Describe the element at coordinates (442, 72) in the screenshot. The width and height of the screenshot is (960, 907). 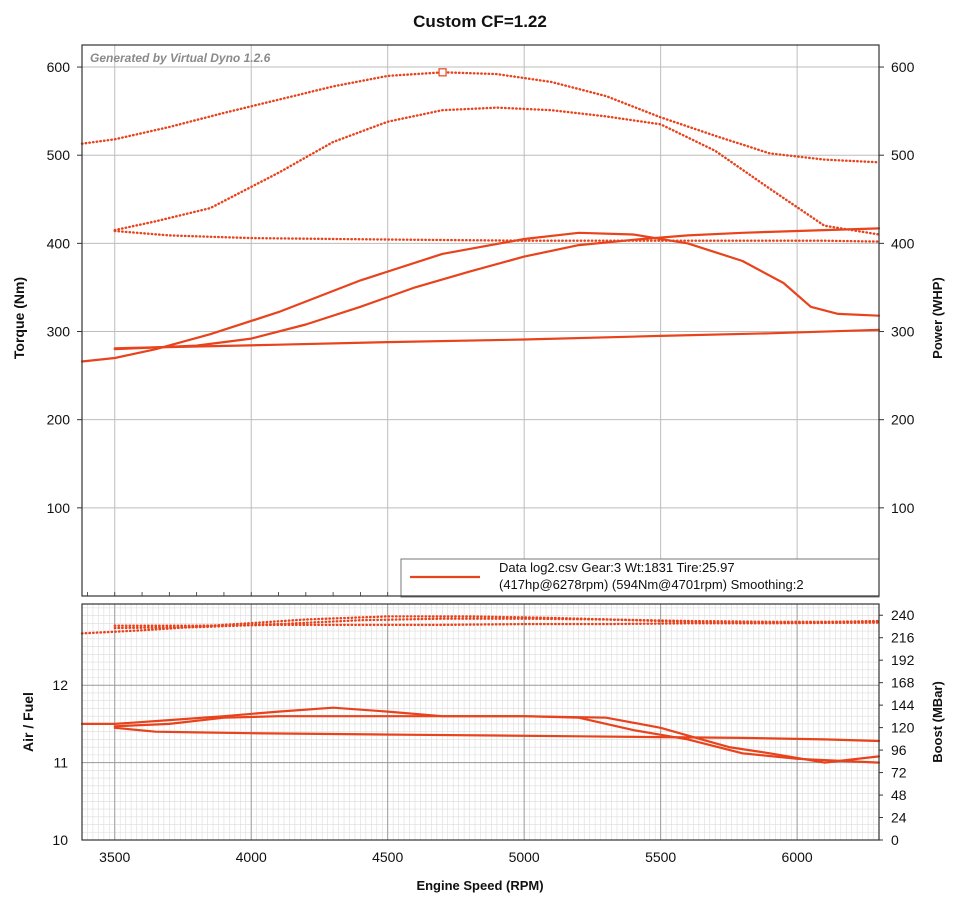
I see `peak-torque-marker` at that location.